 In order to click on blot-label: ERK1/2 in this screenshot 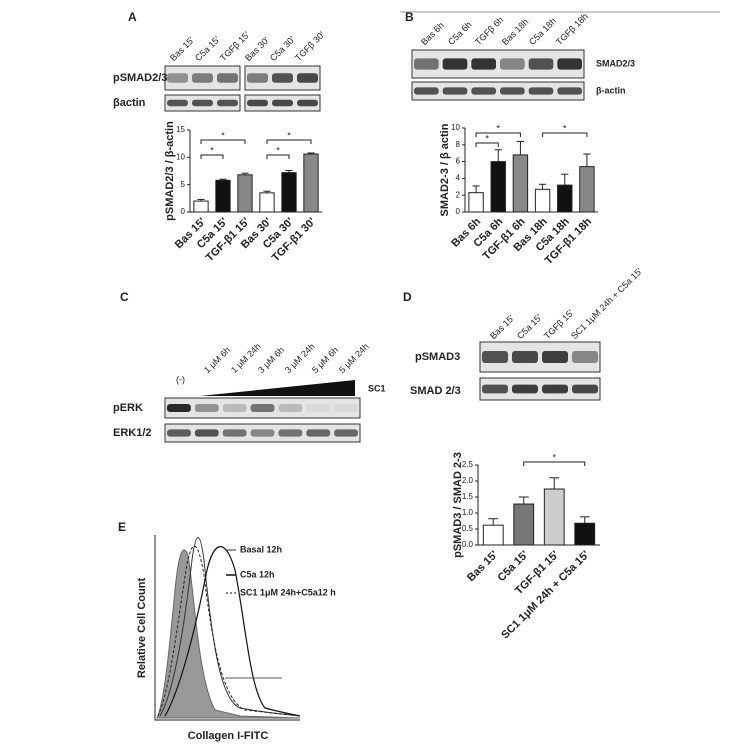, I will do `click(132, 433)`.